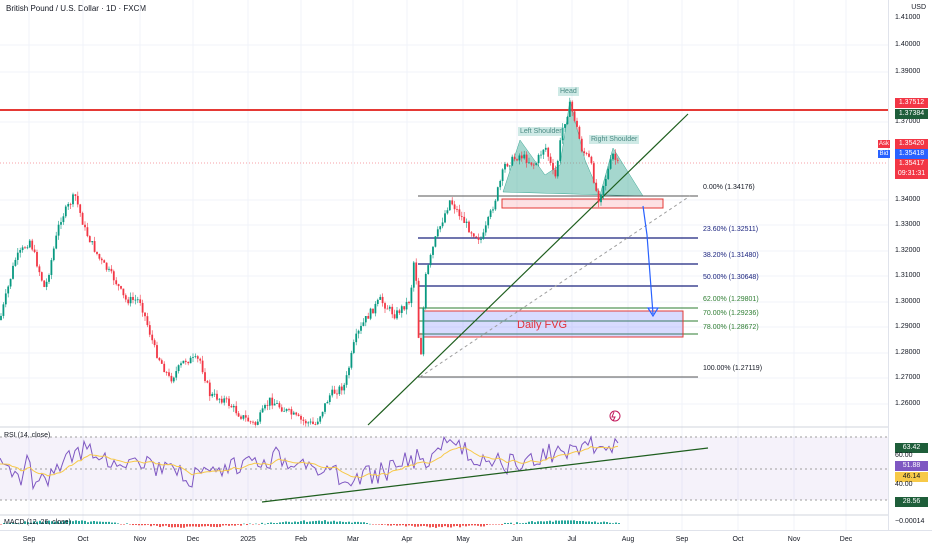  Describe the element at coordinates (918, 7) in the screenshot. I see `currency-label: USD` at that location.